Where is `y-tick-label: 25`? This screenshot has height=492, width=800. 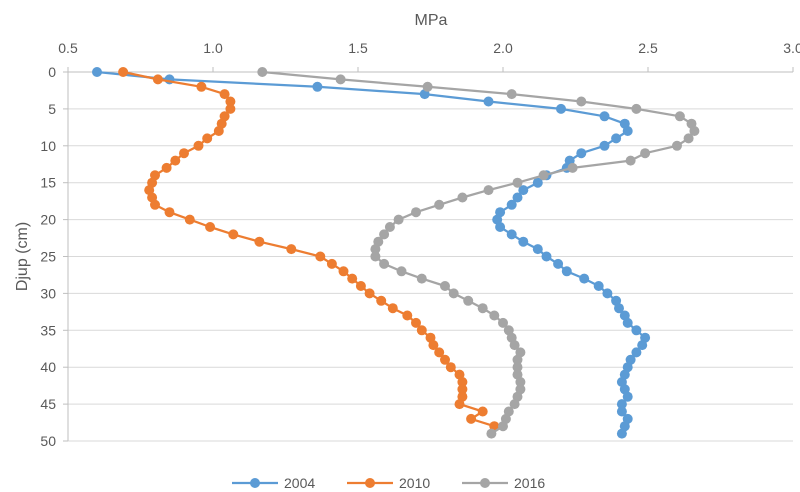
y-tick-label: 25 is located at coordinates (48, 257).